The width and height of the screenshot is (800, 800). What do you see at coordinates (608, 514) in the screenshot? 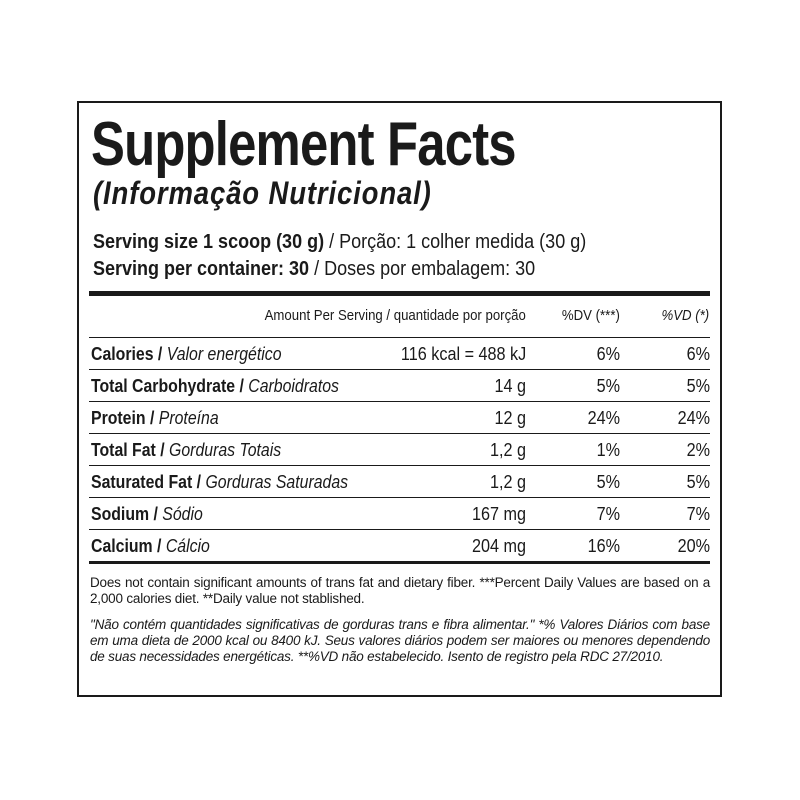
I see `dv: 7%` at bounding box center [608, 514].